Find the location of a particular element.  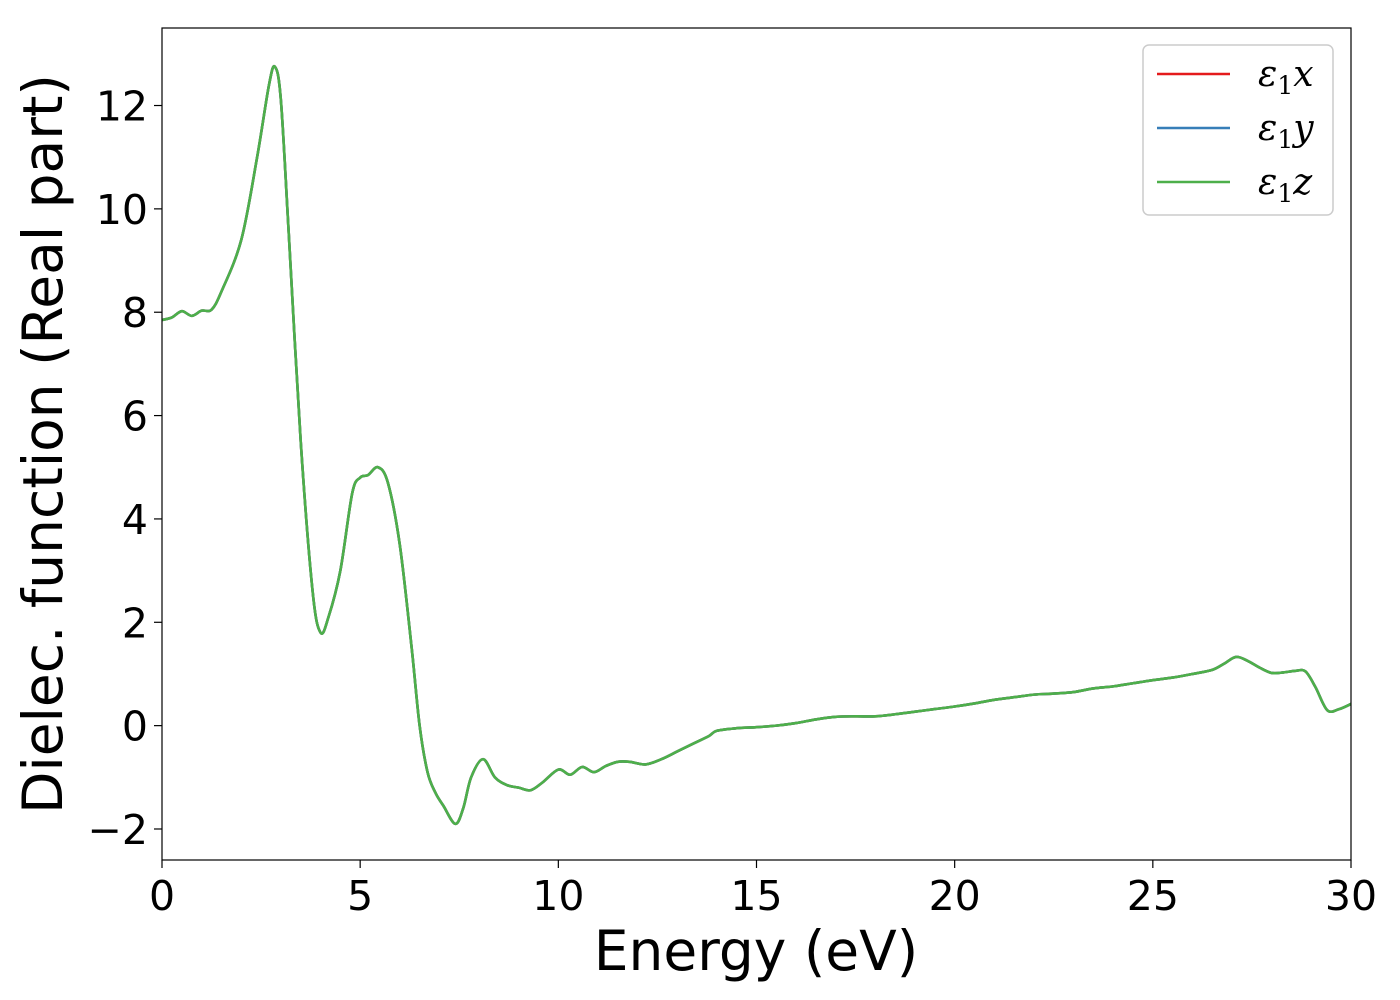

y-axis-label: Dielec. function (Real part) is located at coordinates (43, 444).